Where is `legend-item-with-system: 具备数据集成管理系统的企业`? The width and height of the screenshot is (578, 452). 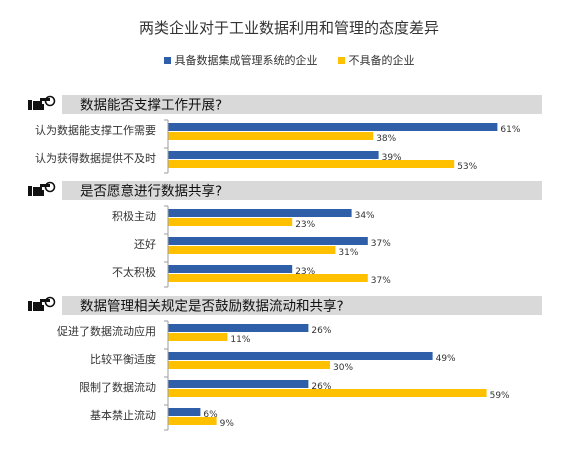 legend-item-with-system: 具备数据集成管理系统的企业 is located at coordinates (240, 60).